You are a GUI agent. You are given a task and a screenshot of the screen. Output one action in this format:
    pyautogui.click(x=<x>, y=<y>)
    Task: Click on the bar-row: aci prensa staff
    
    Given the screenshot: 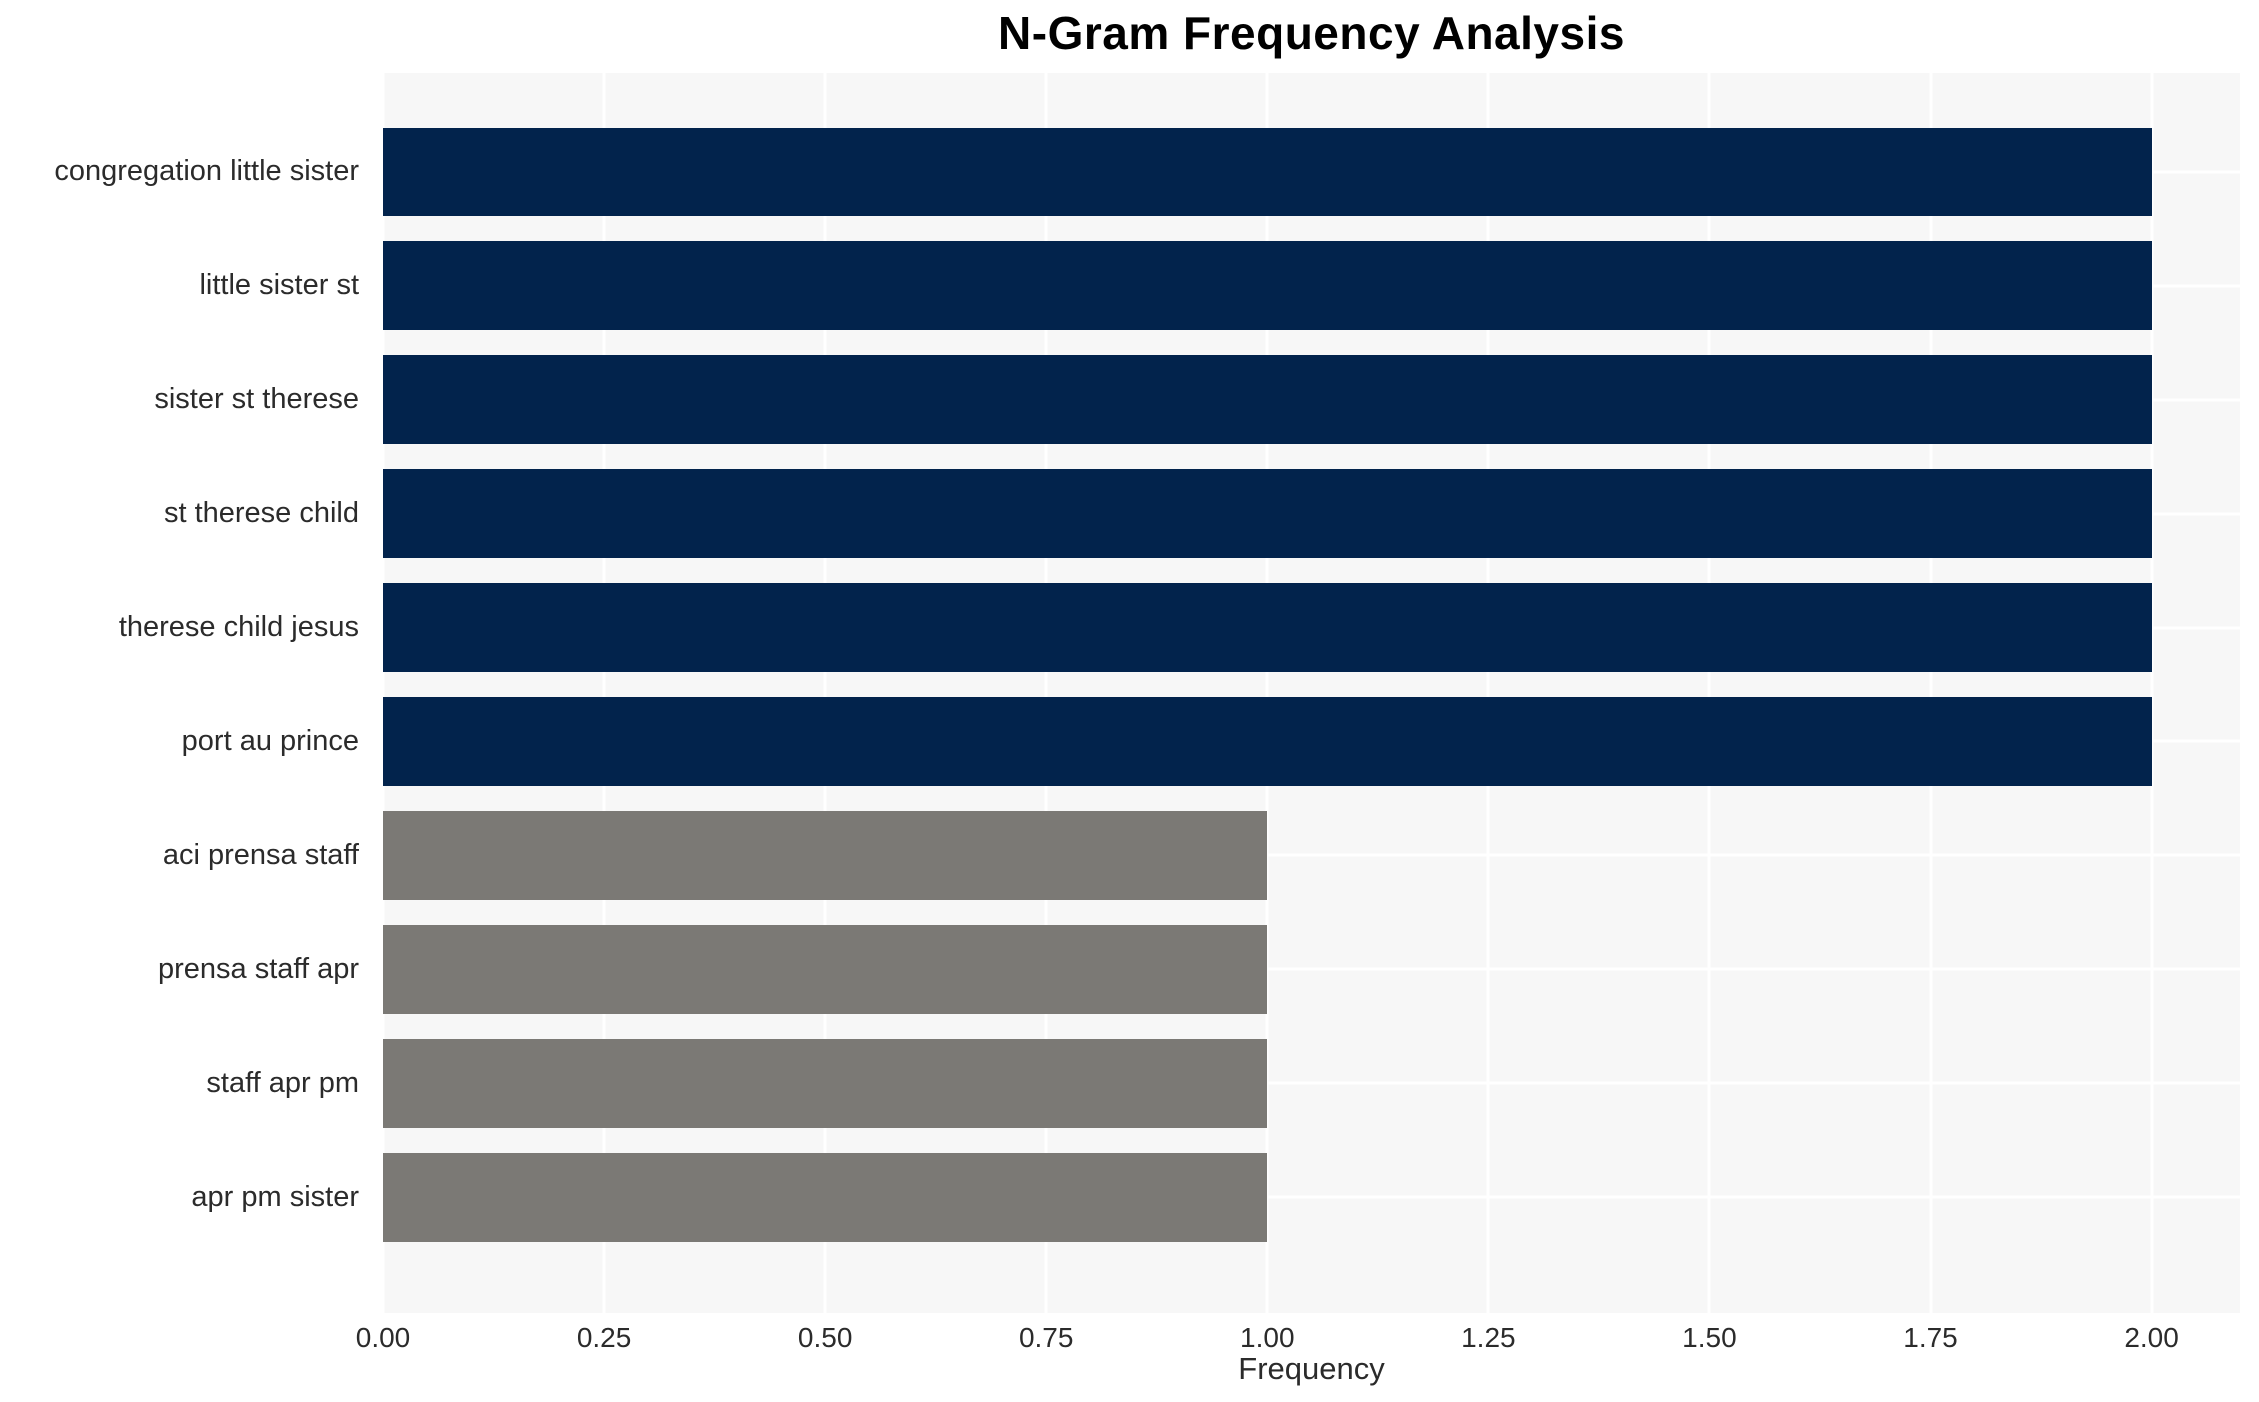 What is the action you would take?
    pyautogui.click(x=1120, y=855)
    